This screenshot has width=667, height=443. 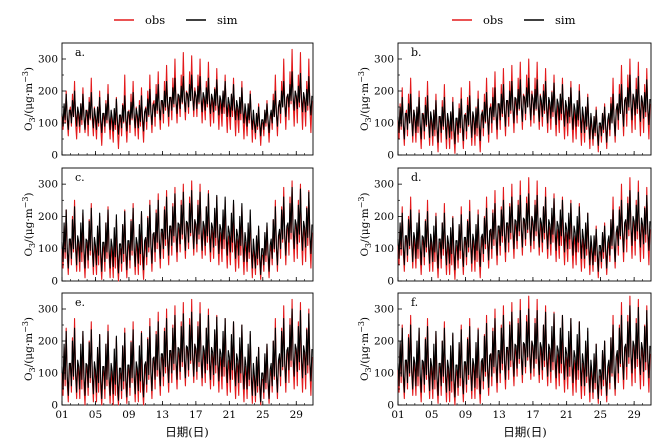 I want to click on legend-left: obs sim, so click(x=176, y=20).